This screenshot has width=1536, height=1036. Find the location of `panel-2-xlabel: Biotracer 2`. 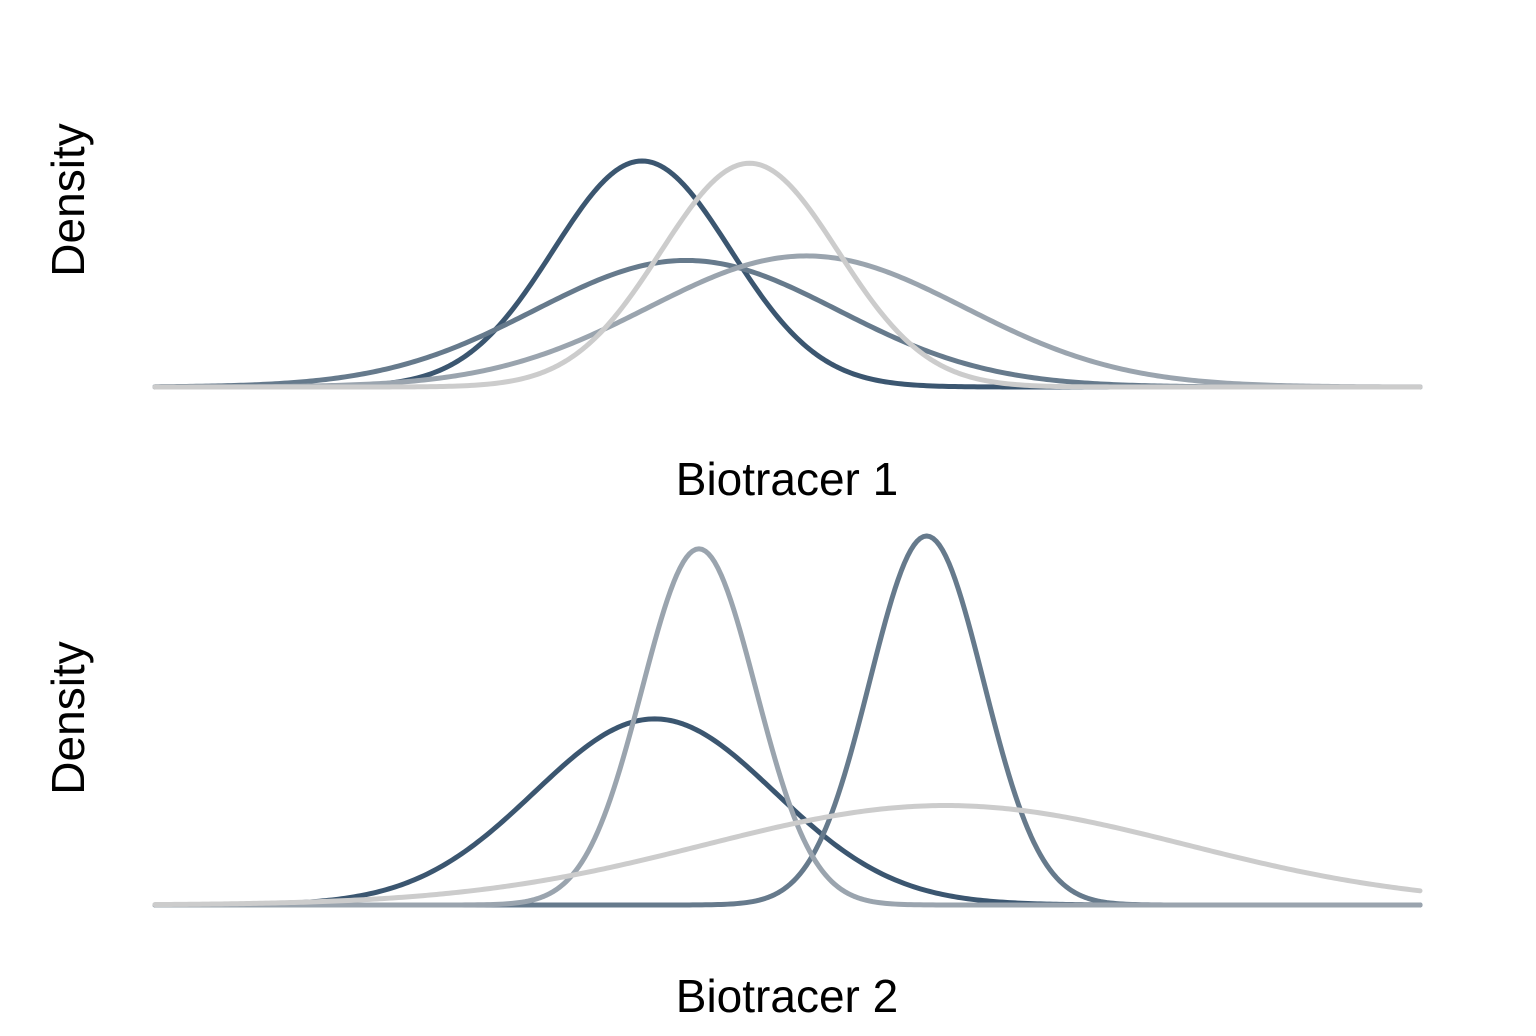

panel-2-xlabel: Biotracer 2 is located at coordinates (787, 996).